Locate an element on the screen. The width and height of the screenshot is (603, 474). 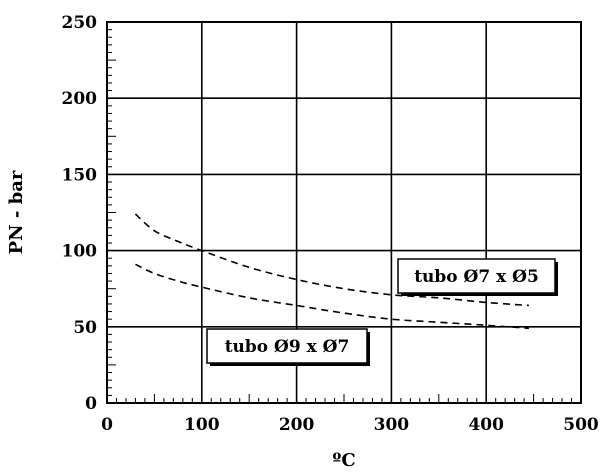
x-tick-label: 100 is located at coordinates (202, 425).